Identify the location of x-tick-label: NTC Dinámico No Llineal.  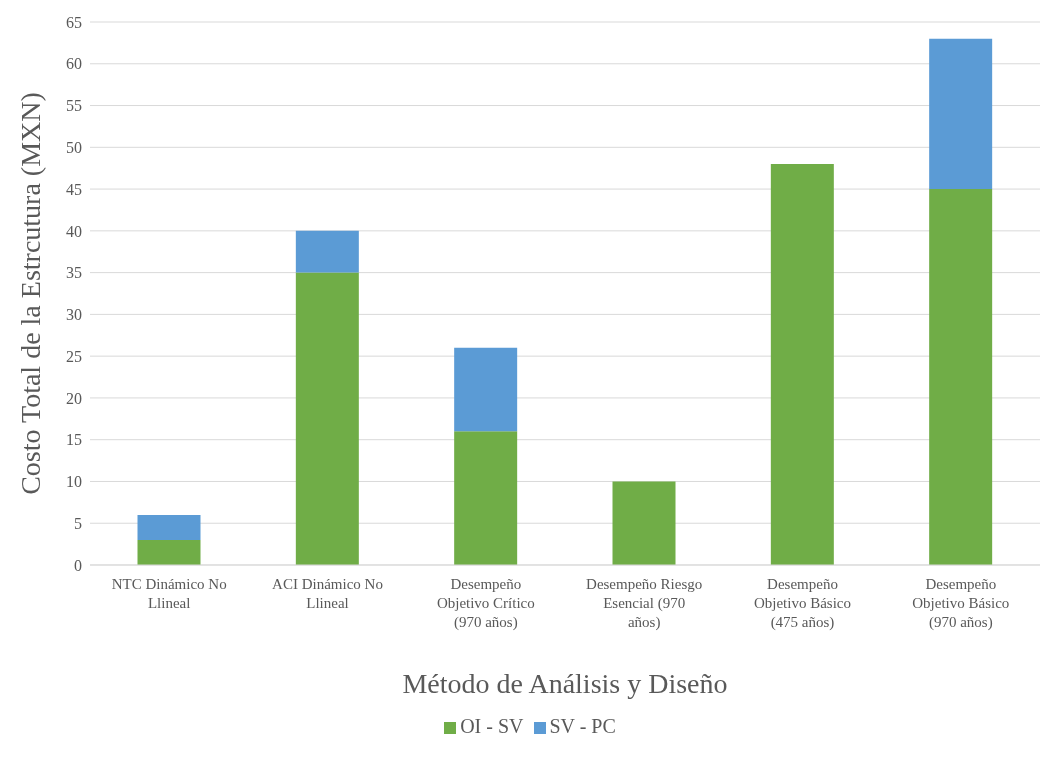
(169, 593).